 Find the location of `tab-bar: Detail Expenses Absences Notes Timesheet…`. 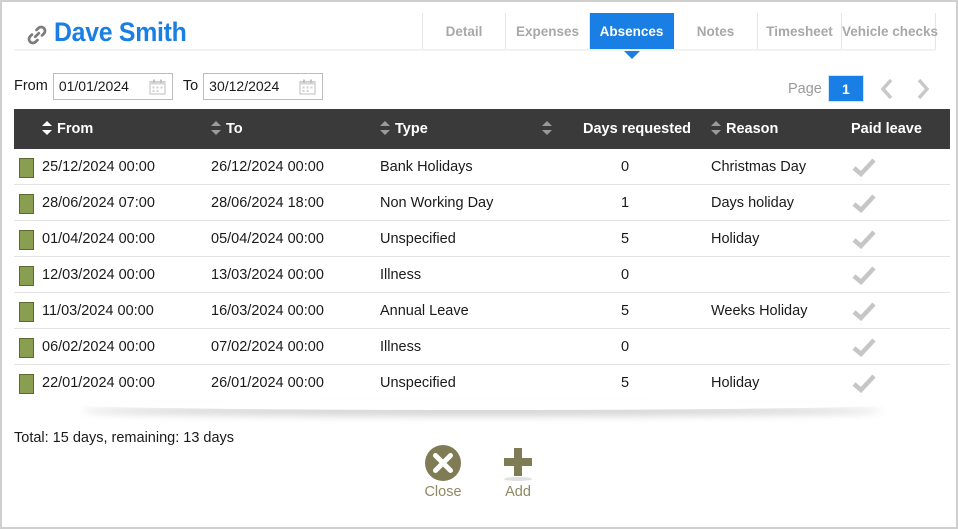

tab-bar: Detail Expenses Absences Notes Timesheet… is located at coordinates (680, 36).